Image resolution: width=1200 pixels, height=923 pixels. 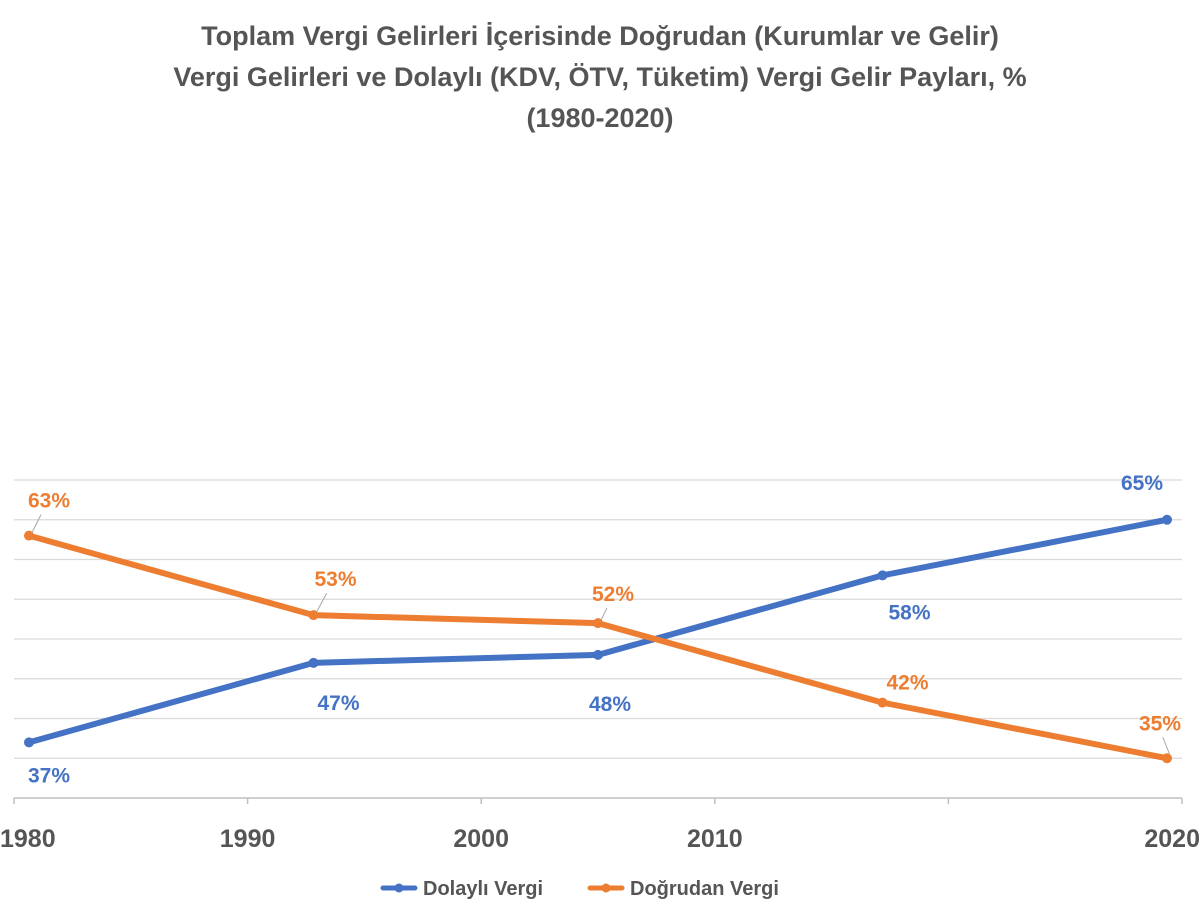 What do you see at coordinates (1160, 723) in the screenshot?
I see `data-label: 35%` at bounding box center [1160, 723].